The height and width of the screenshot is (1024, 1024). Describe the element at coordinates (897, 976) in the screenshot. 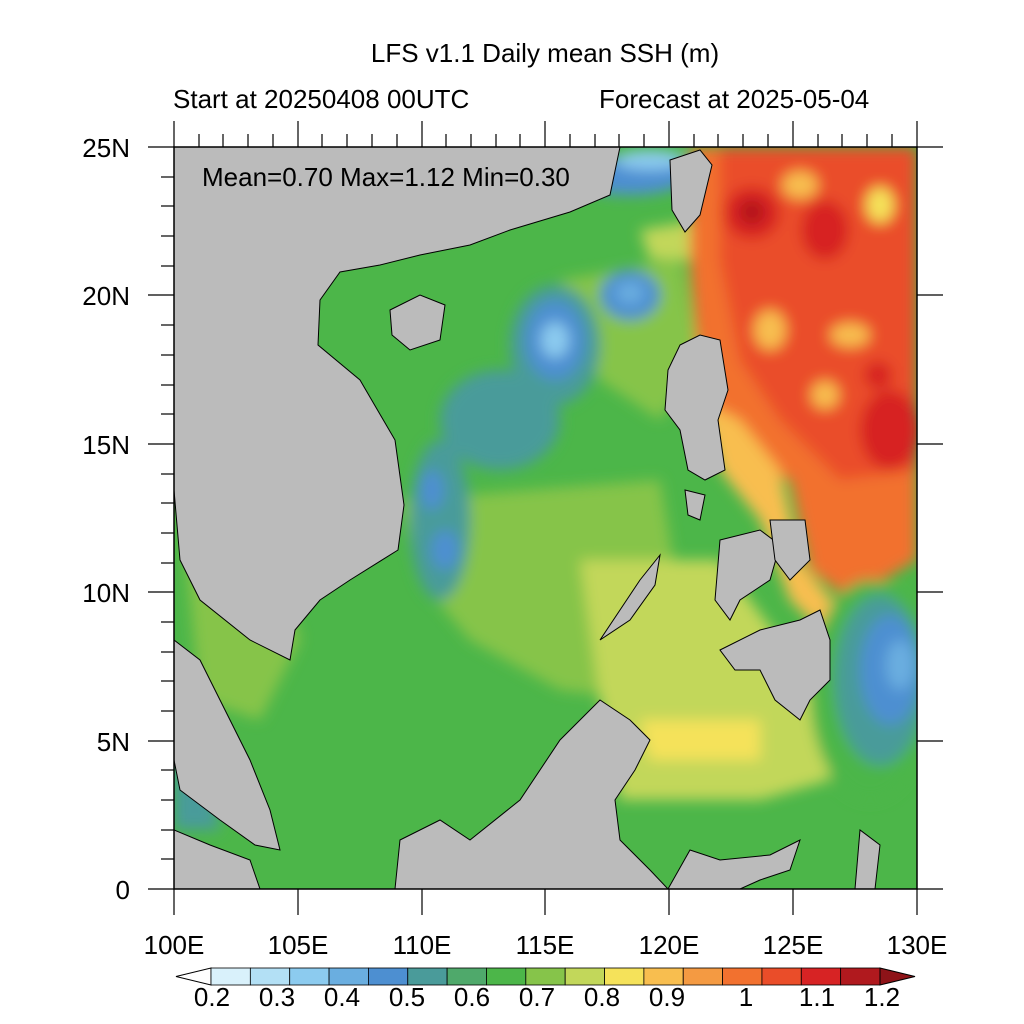

I see `colorbar-over-arrow` at that location.